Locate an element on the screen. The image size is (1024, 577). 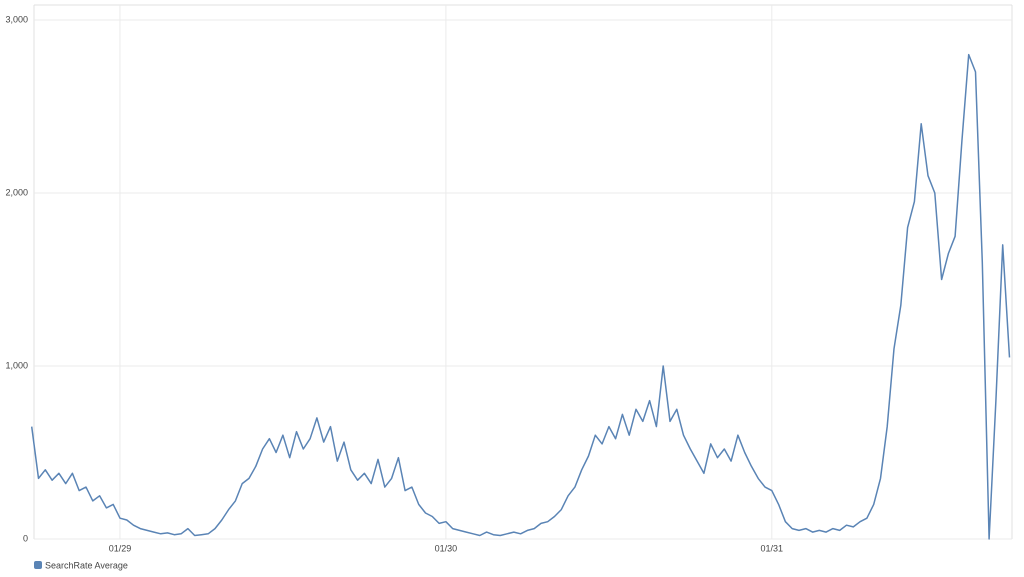
legend-label: SearchRate Average is located at coordinates (86, 565).